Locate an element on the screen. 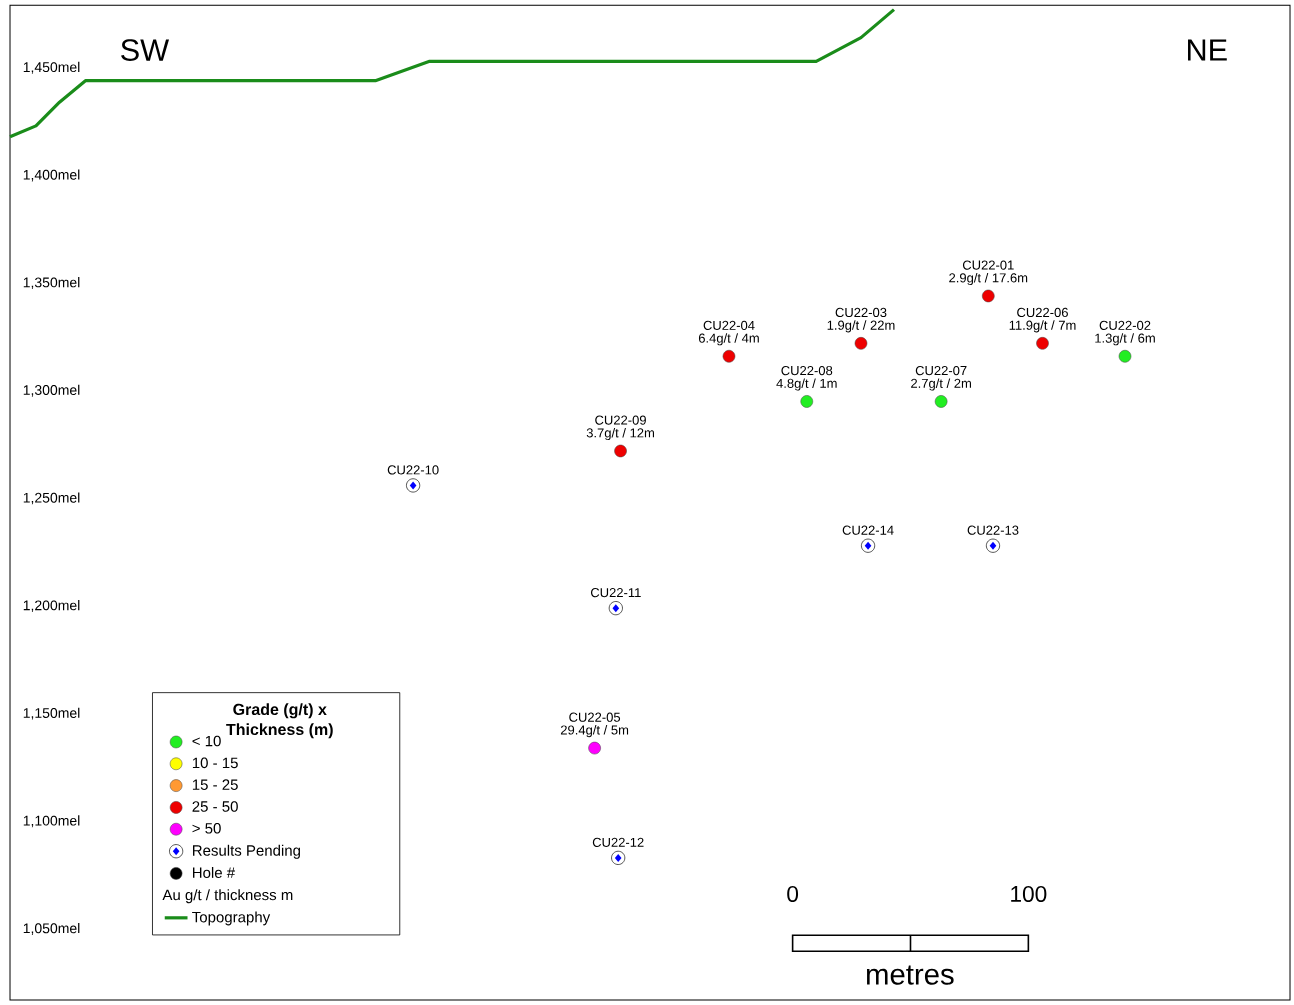  y-tick-label: 1,350mel is located at coordinates (51, 283).